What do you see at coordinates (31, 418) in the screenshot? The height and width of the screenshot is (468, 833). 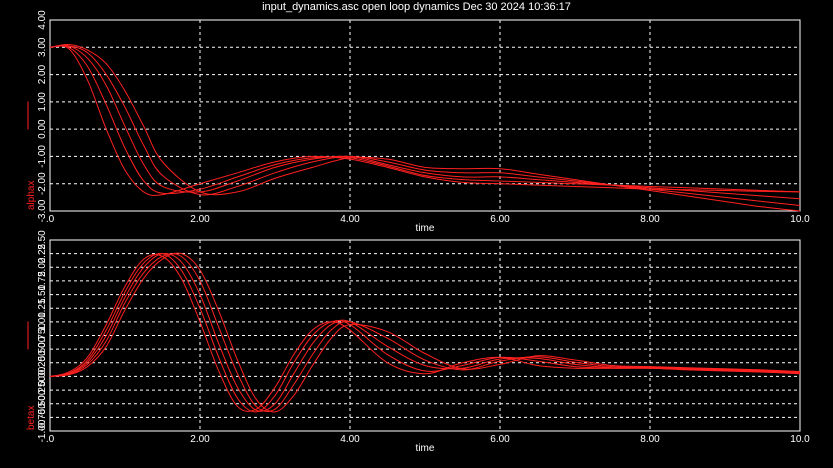 I see `y-axis-label: betax` at bounding box center [31, 418].